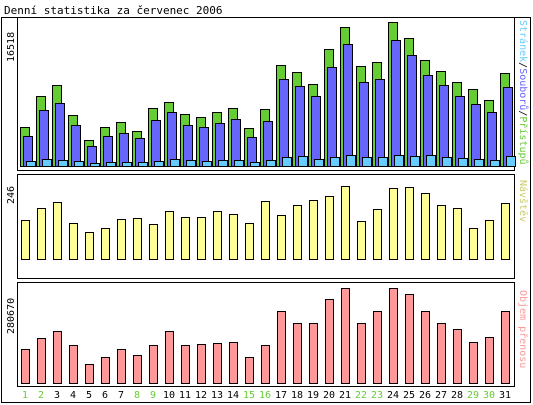 Image resolution: width=533 pixels, height=405 pixels. I want to click on x-tick-label: 25, so click(409, 395).